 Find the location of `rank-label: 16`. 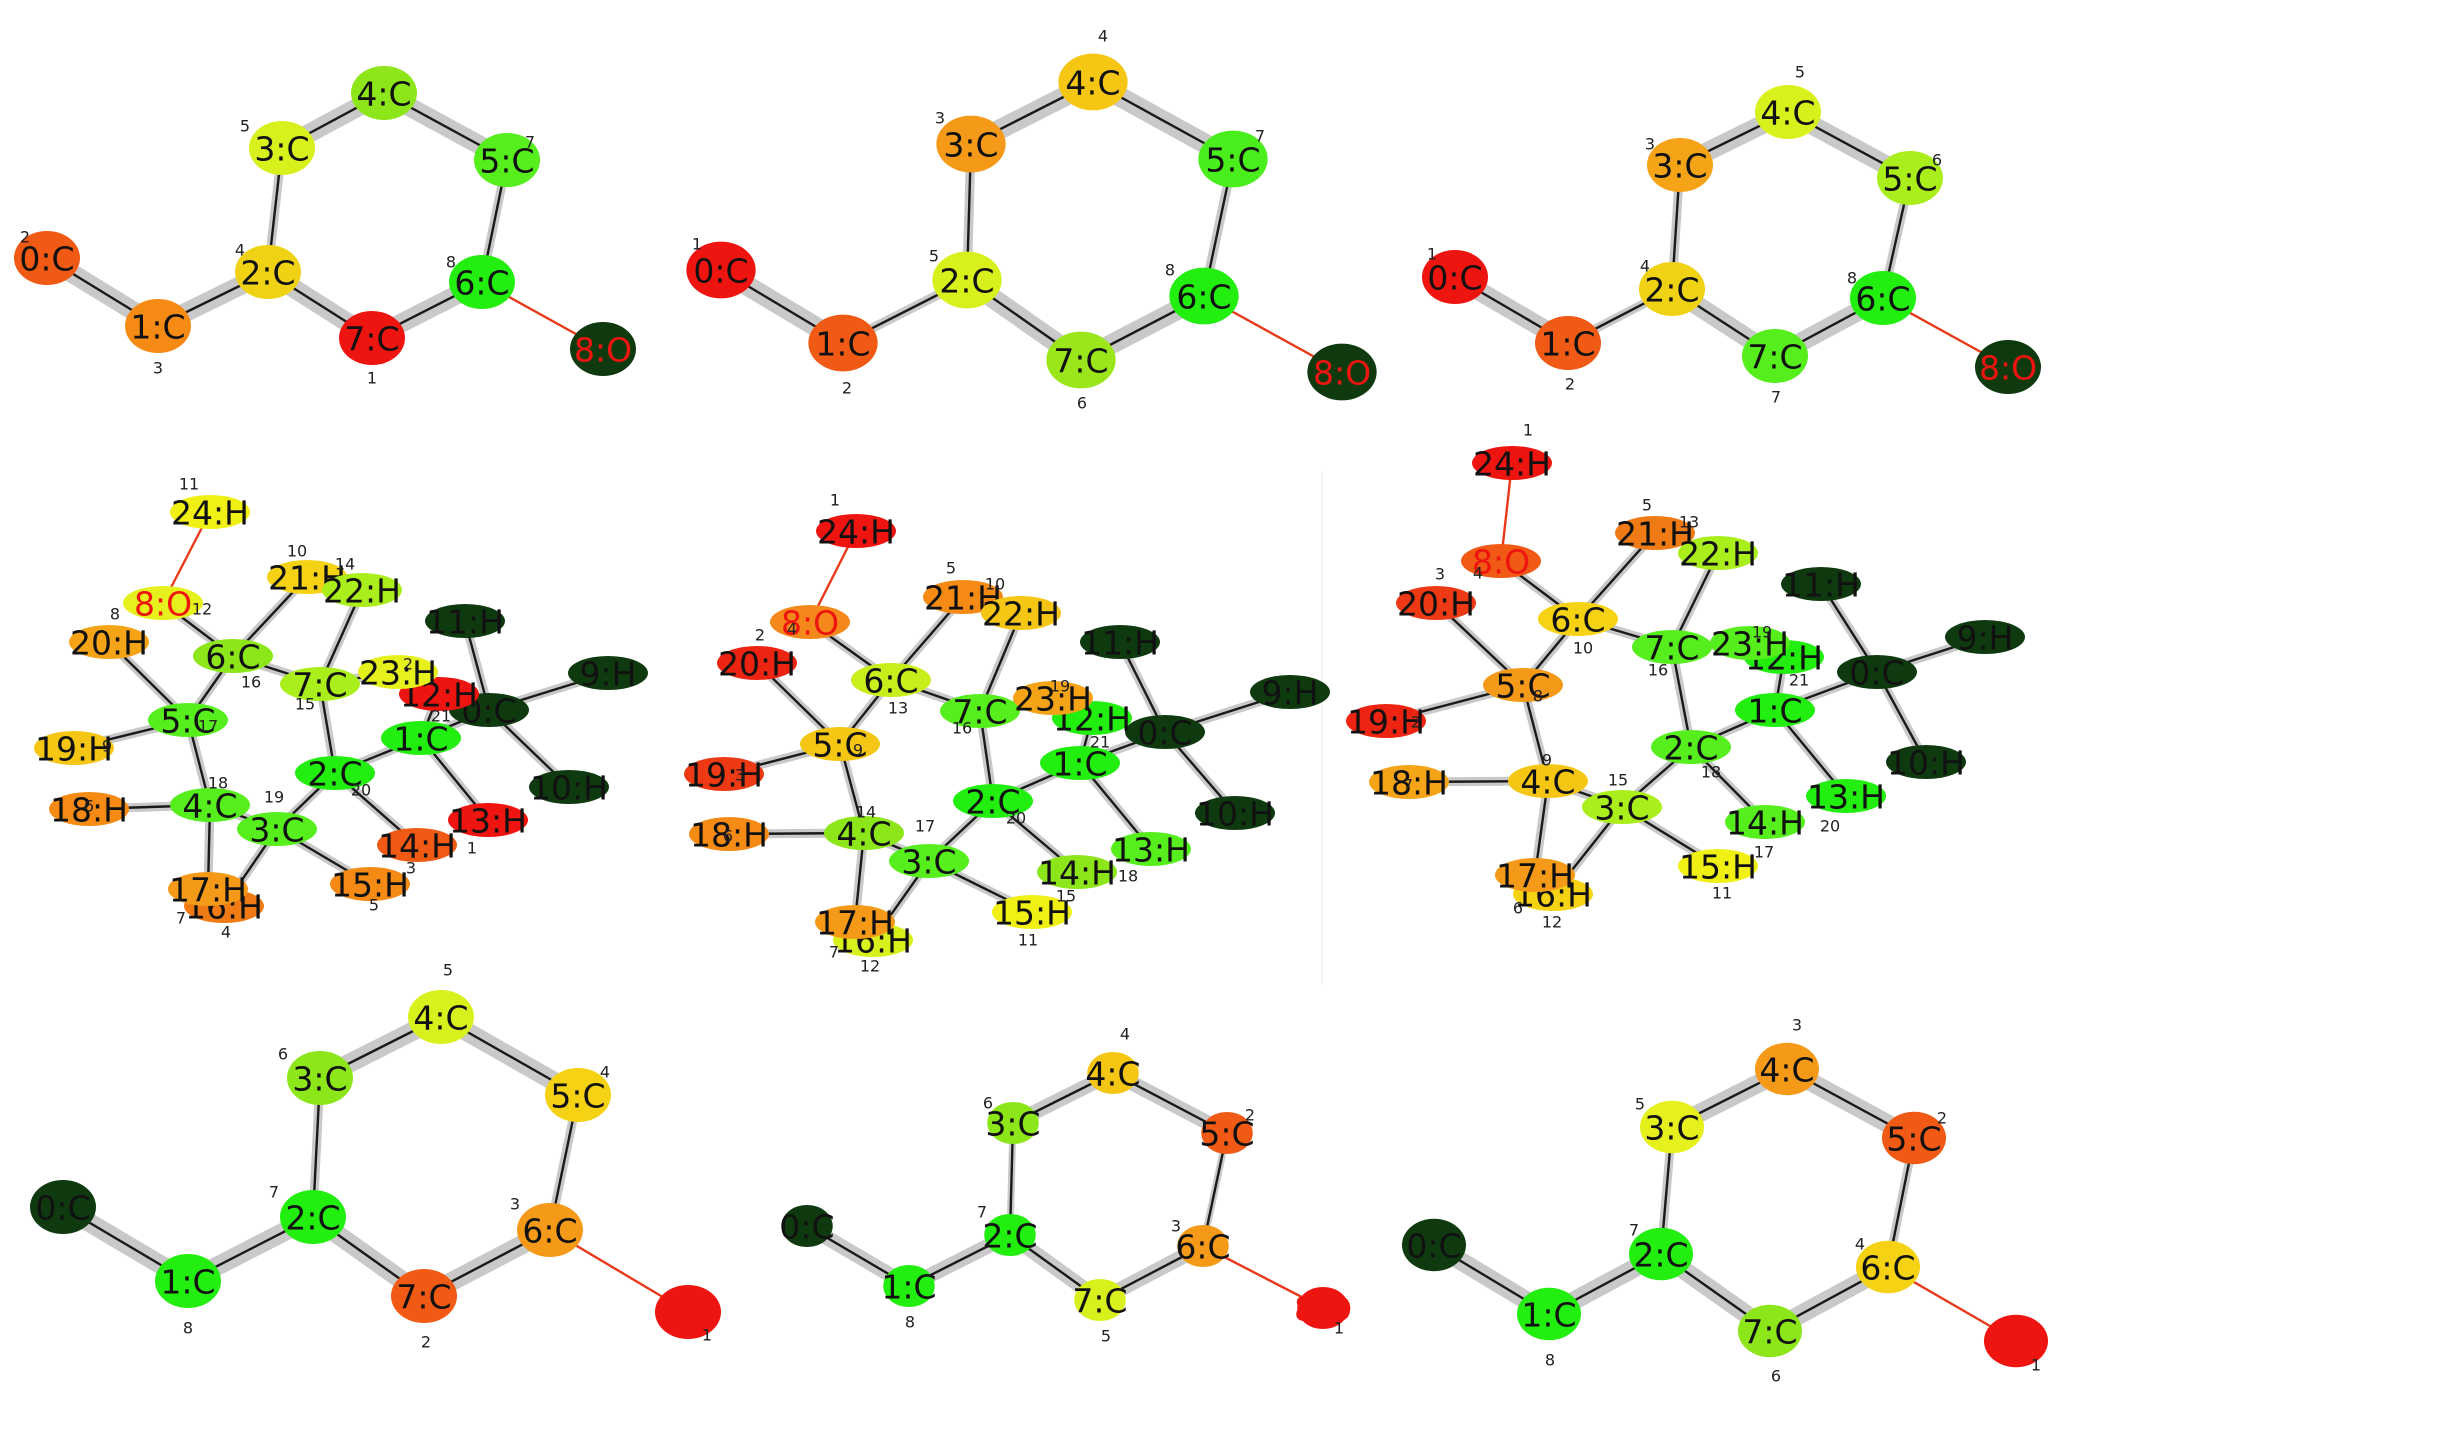

rank-label: 16 is located at coordinates (251, 682).